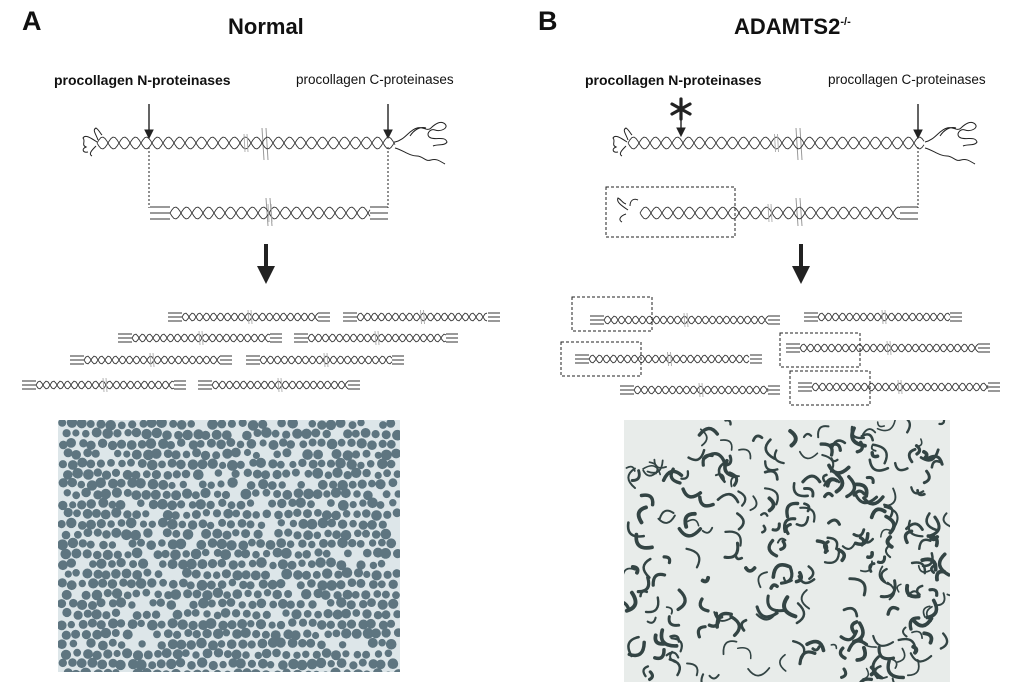 Image resolution: width=1026 pixels, height=691 pixels. What do you see at coordinates (701, 390) in the screenshot?
I see `collagen-triple-helix` at bounding box center [701, 390].